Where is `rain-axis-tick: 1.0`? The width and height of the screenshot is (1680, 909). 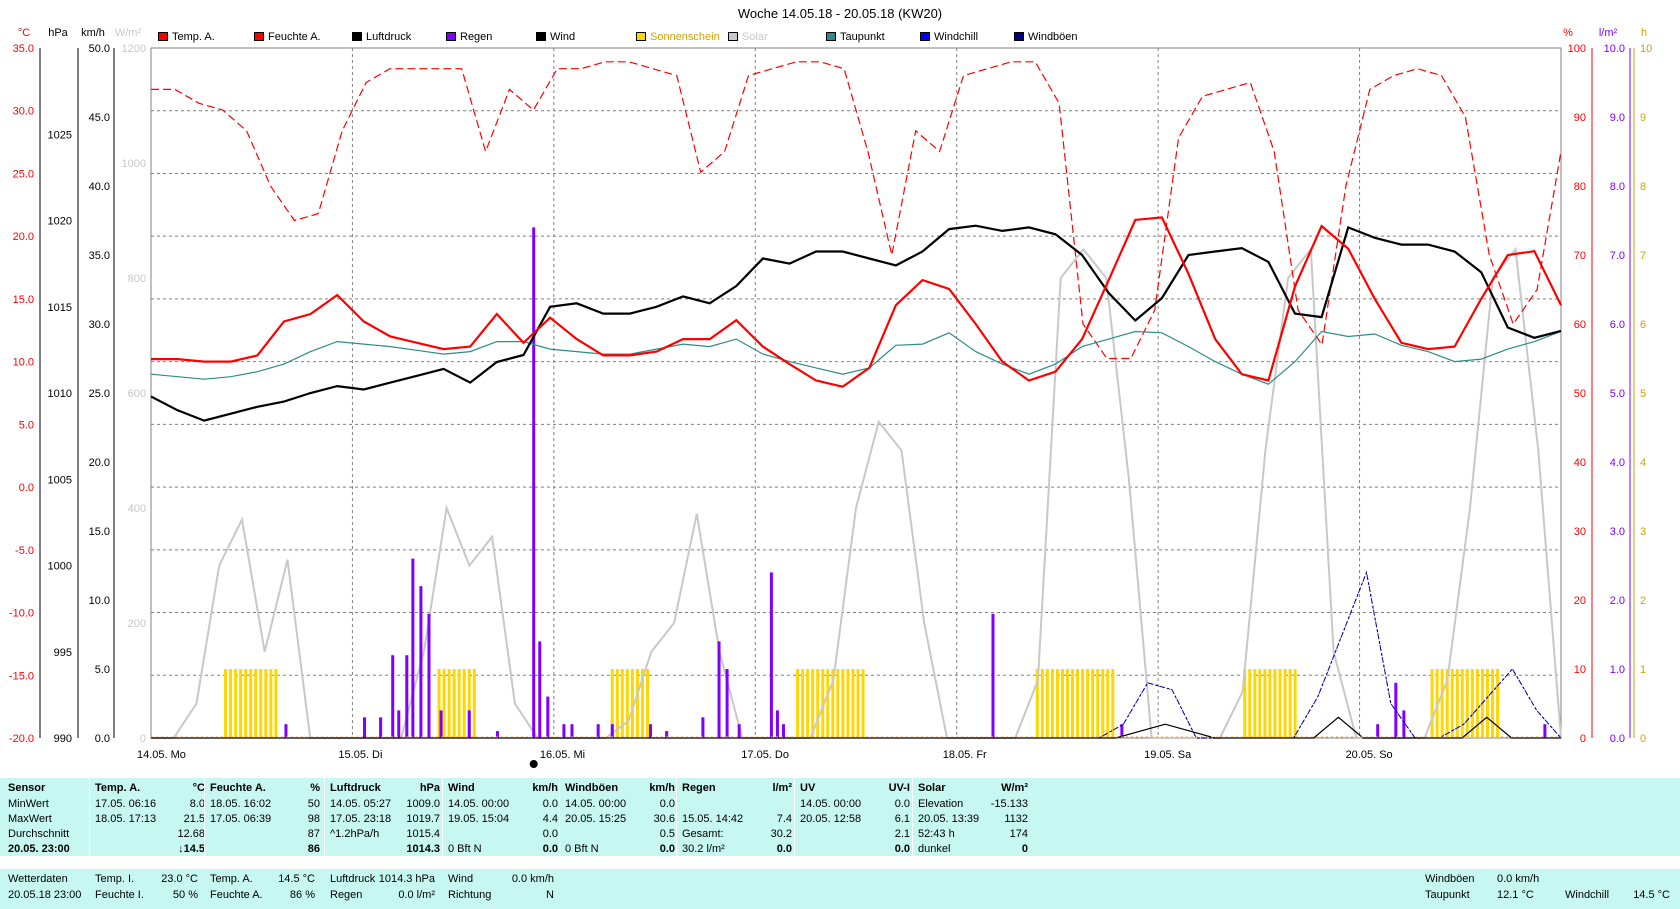
rain-axis-tick: 1.0 is located at coordinates (1617, 670).